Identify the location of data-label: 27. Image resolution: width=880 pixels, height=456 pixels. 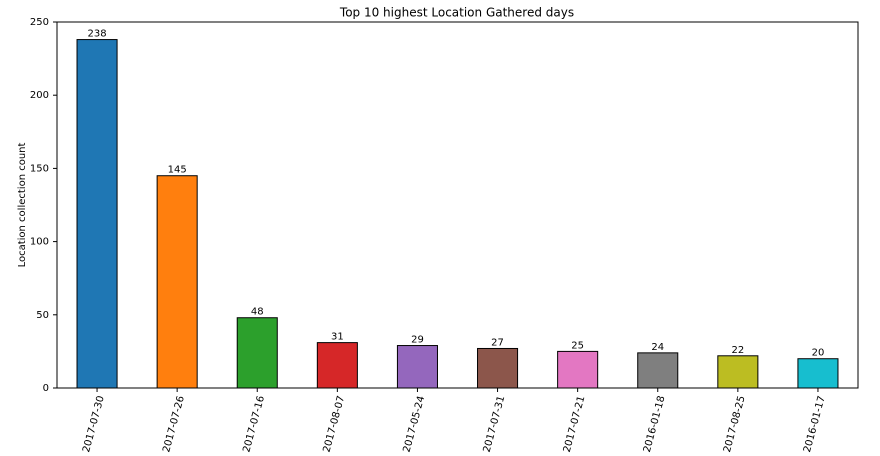
(497, 342).